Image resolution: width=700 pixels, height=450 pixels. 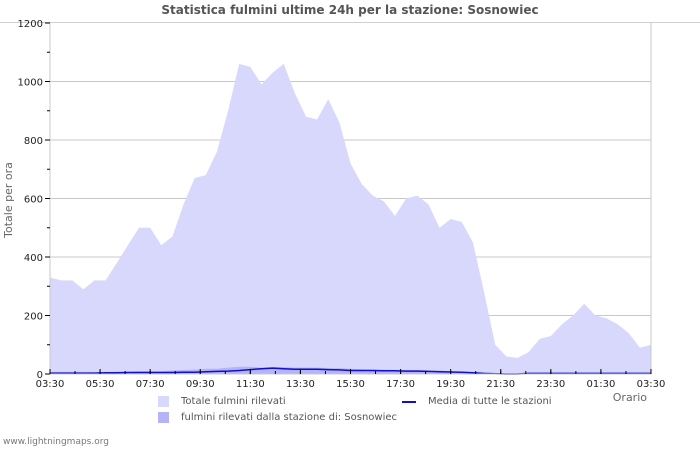 I want to click on legend-item-average: Media di tutte le stazioni, so click(x=477, y=401).